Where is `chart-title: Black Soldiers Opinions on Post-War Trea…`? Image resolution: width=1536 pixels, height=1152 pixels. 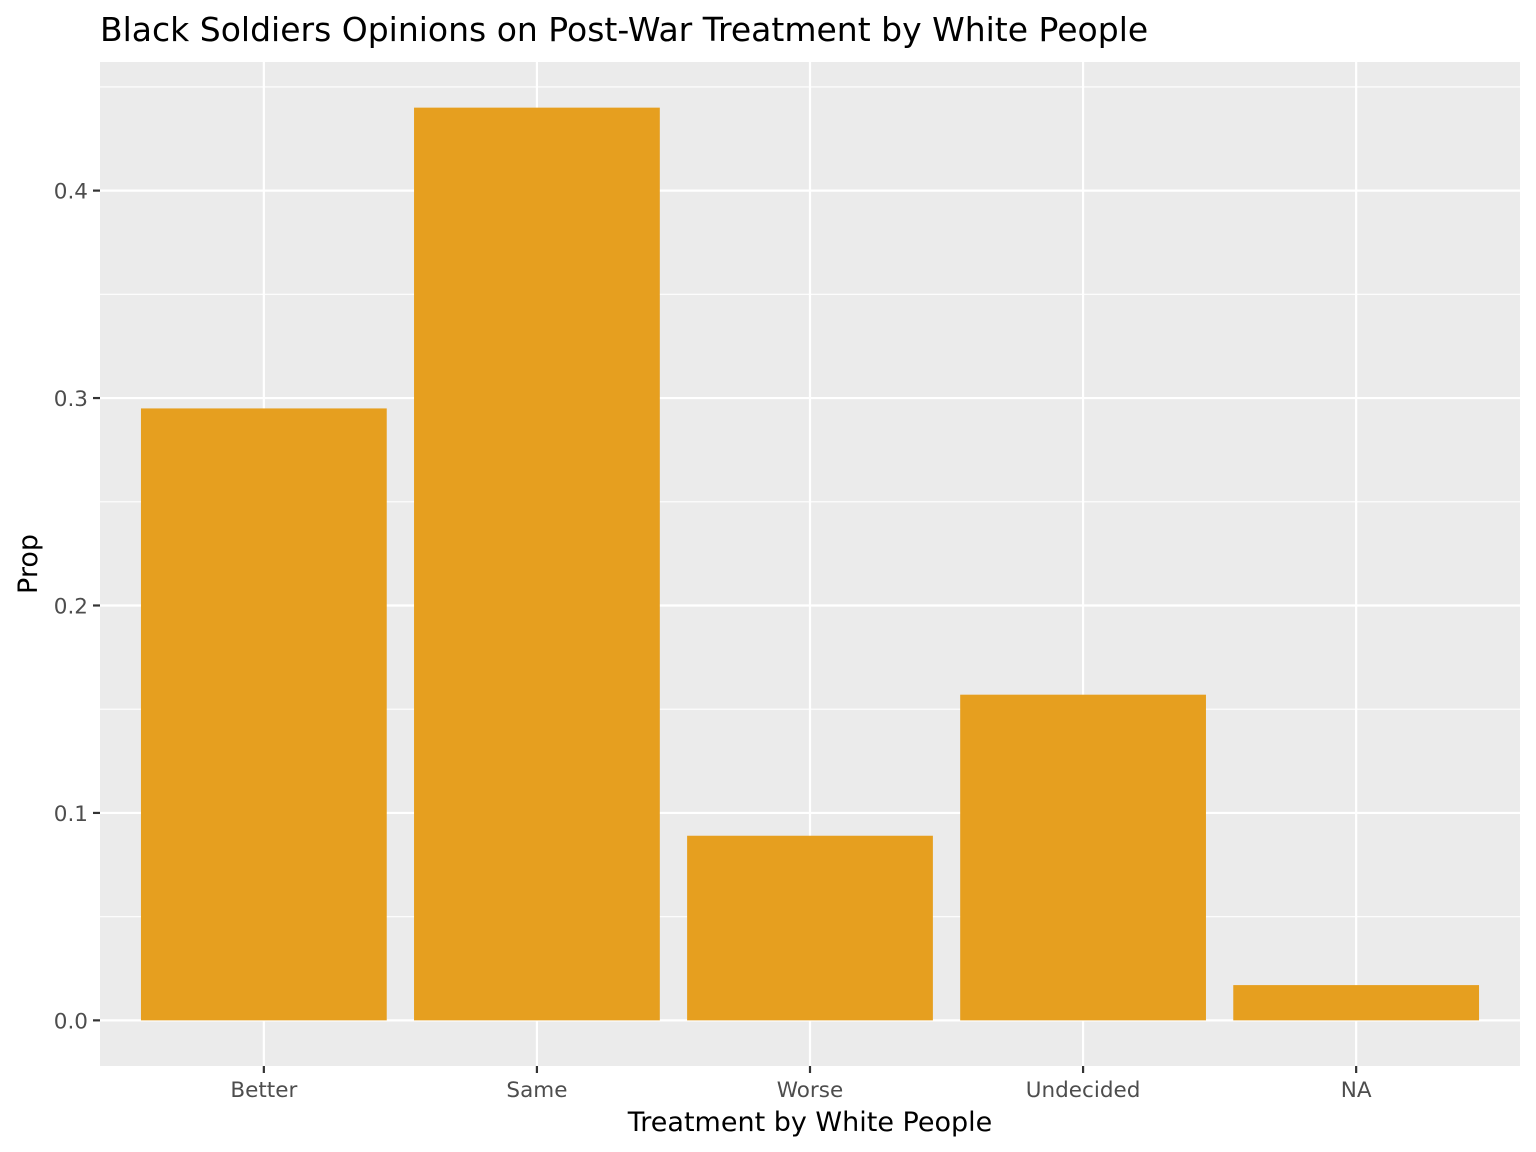 chart-title: Black Soldiers Opinions on Post-War Trea… is located at coordinates (624, 29).